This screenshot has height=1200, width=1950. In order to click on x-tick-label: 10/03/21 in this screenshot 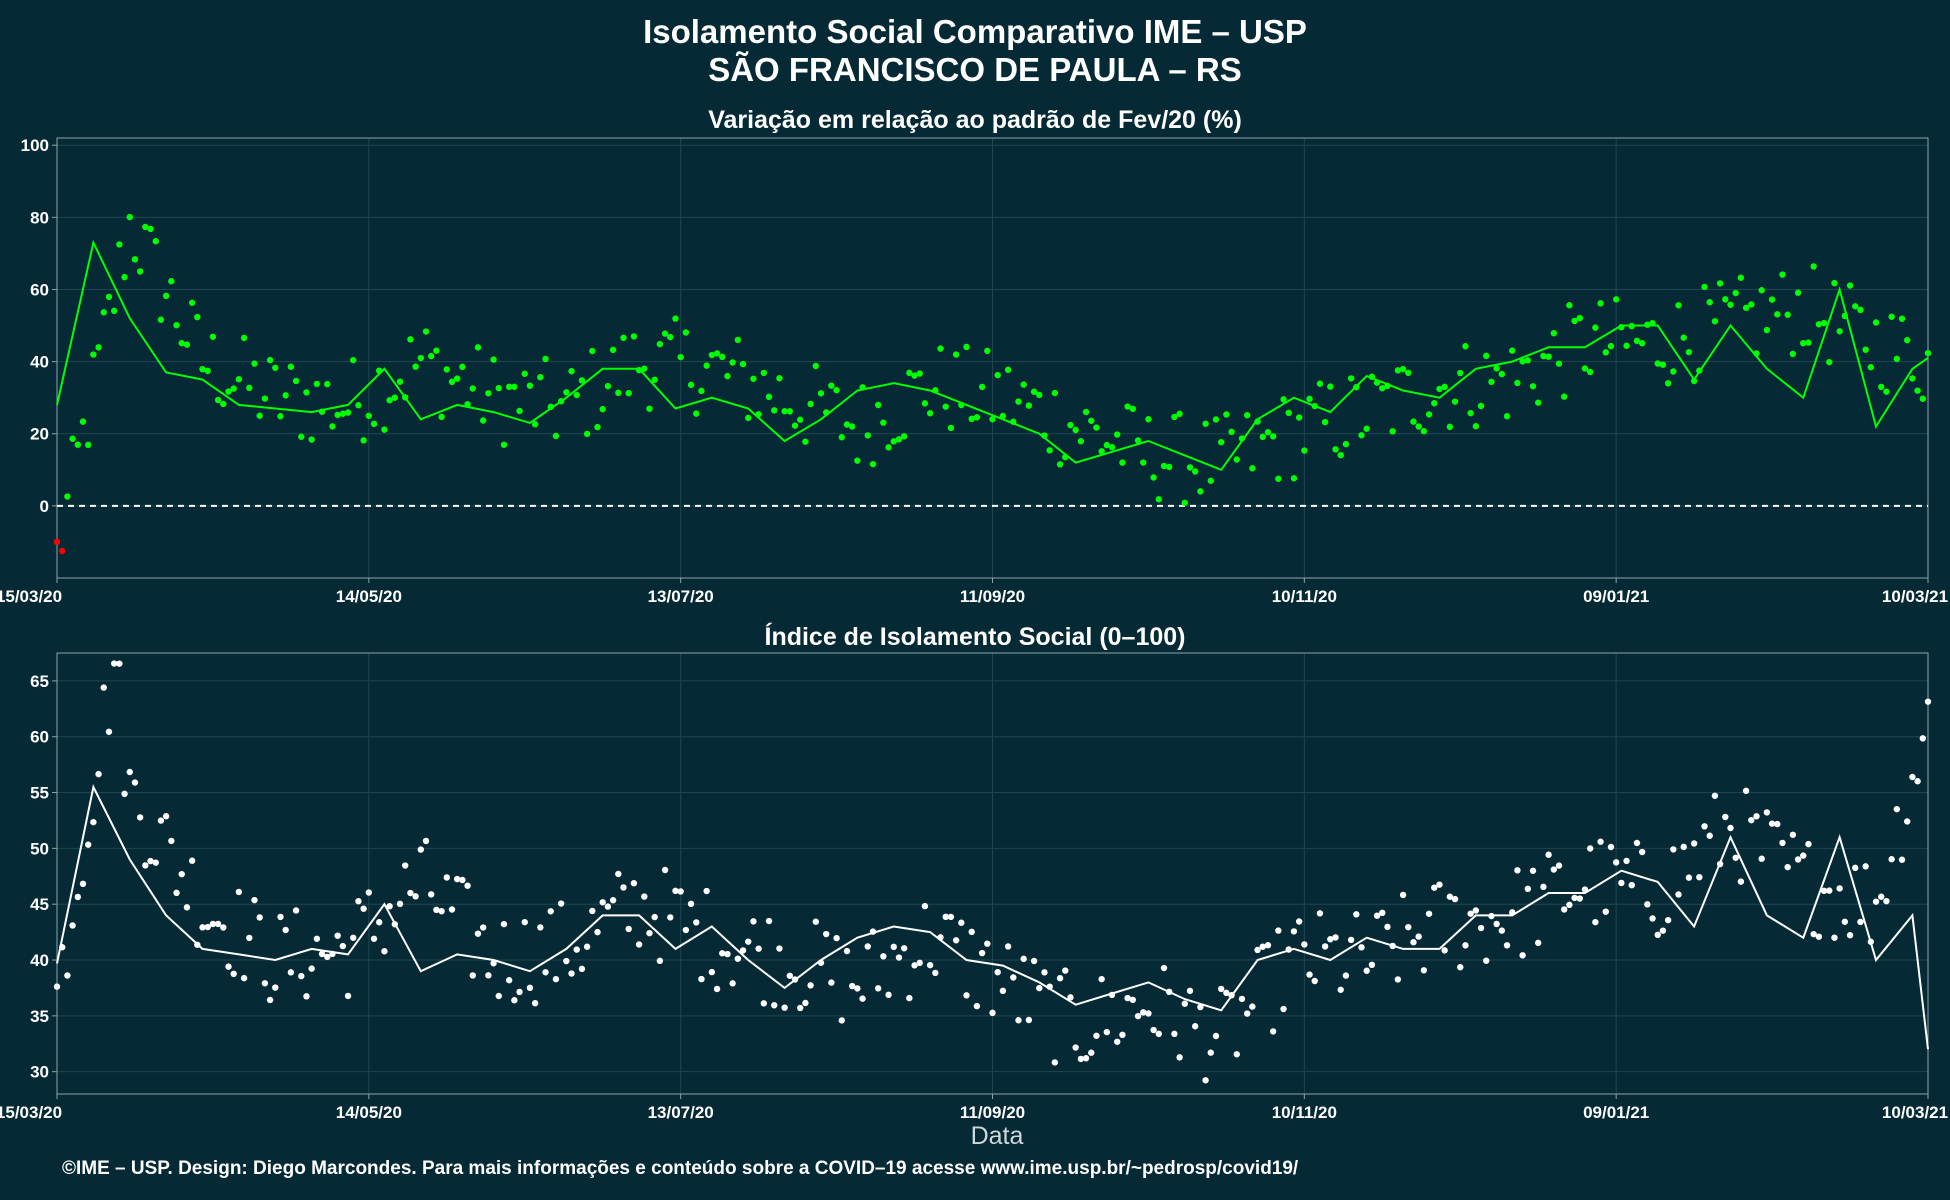, I will do `click(1915, 596)`.